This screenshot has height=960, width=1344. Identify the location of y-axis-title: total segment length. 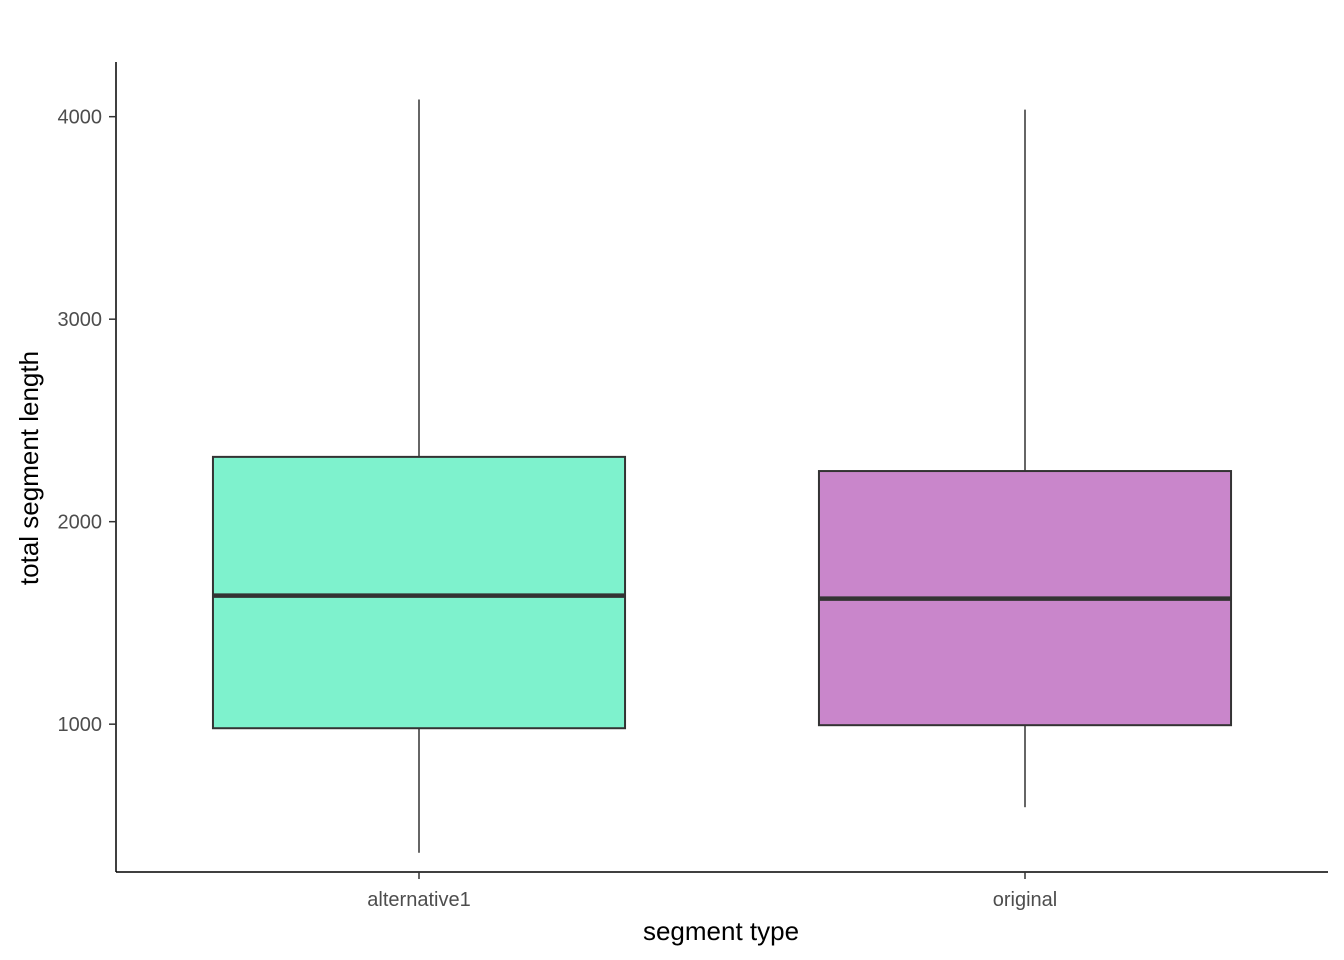
(29, 468).